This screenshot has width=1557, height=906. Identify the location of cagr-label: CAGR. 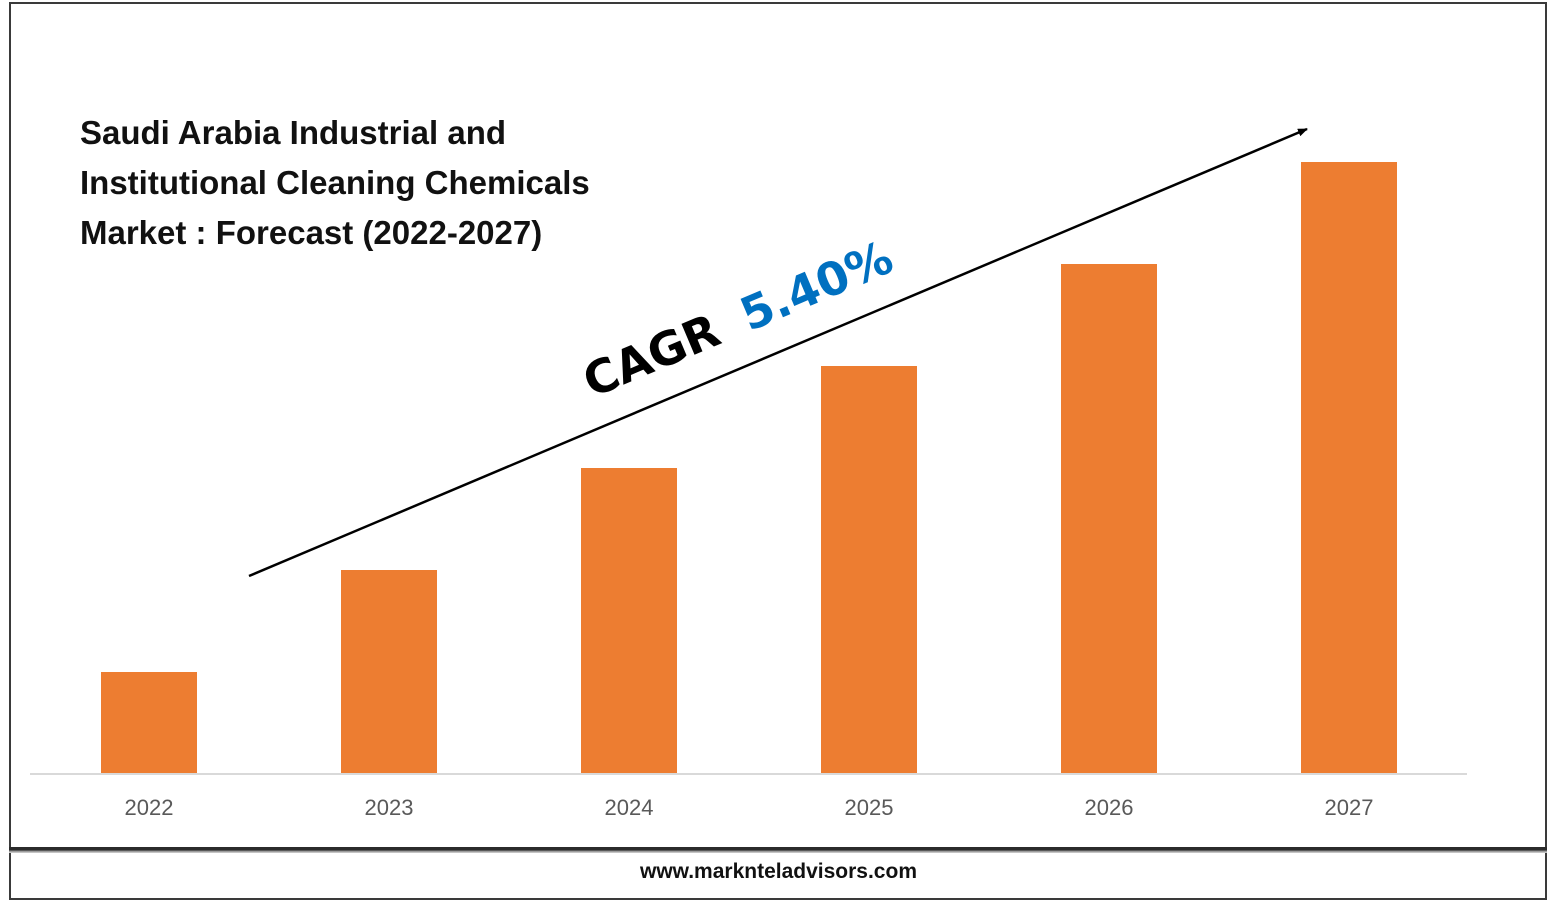
(651, 355).